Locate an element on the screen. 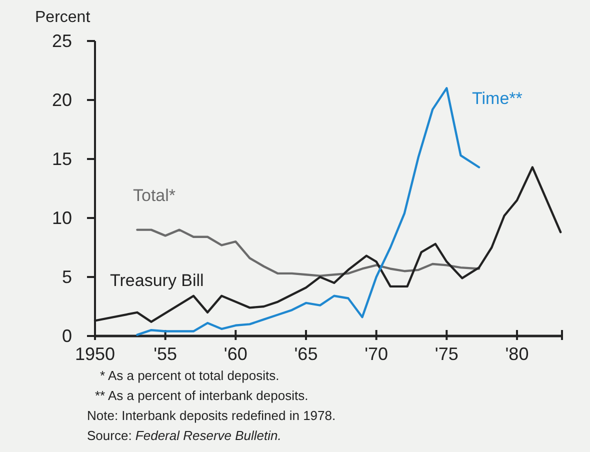  y-axis-title: Percent is located at coordinates (63, 17).